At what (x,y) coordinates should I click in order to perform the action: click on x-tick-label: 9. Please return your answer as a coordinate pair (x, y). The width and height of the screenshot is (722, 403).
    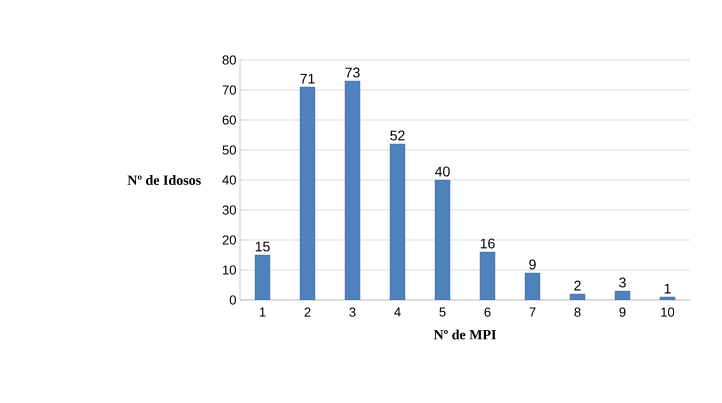
    Looking at the image, I should click on (622, 312).